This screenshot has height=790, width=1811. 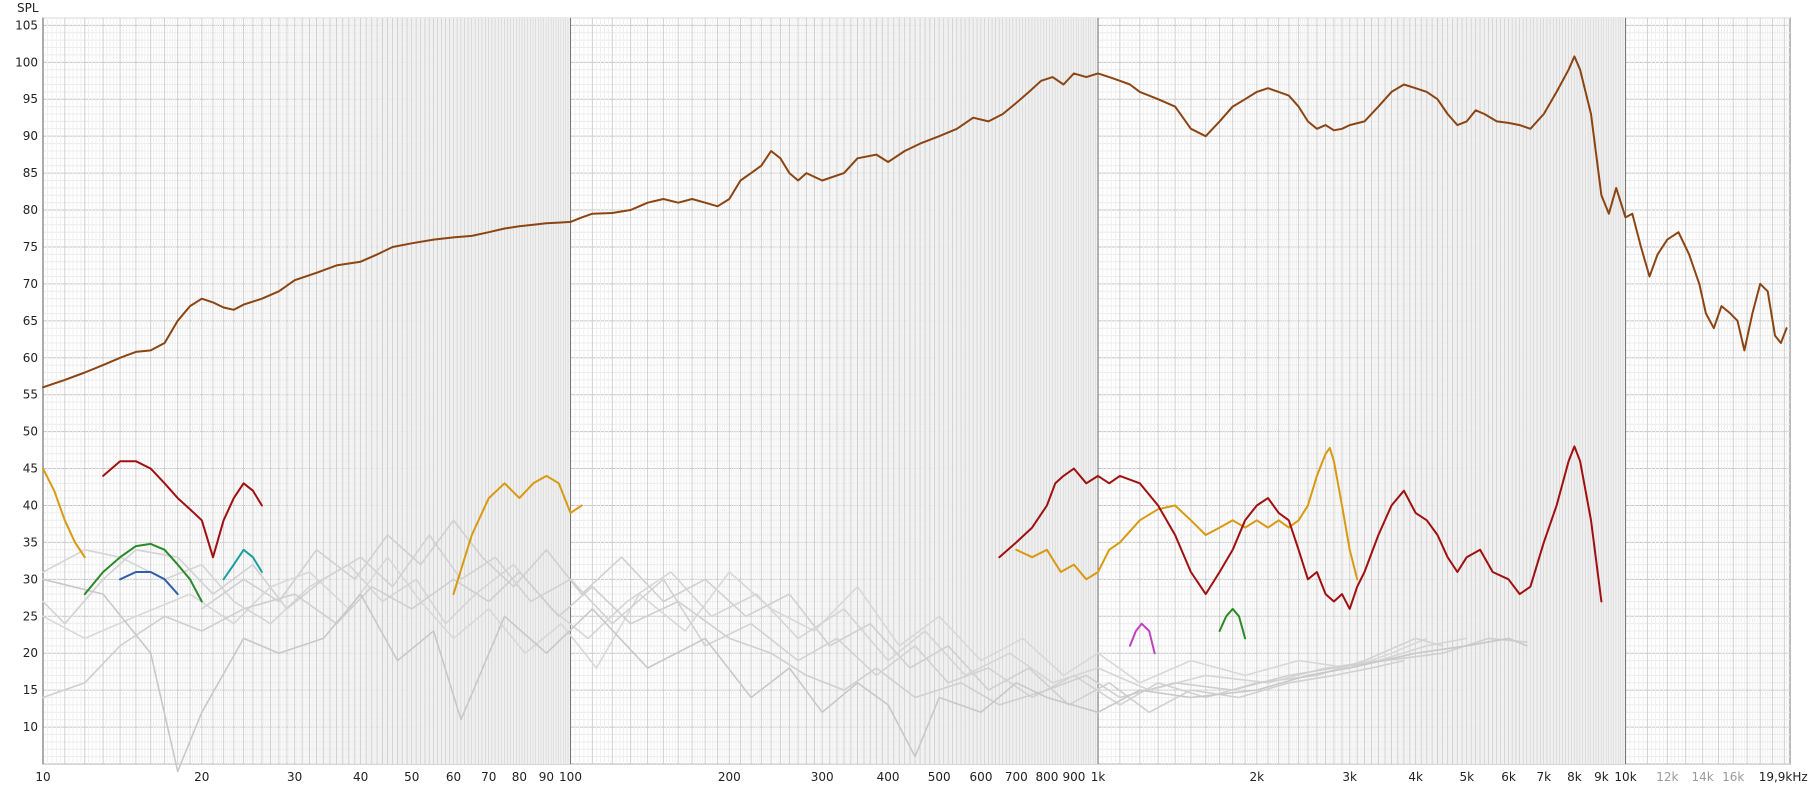 I want to click on x-tick-label: 14k, so click(x=1703, y=777).